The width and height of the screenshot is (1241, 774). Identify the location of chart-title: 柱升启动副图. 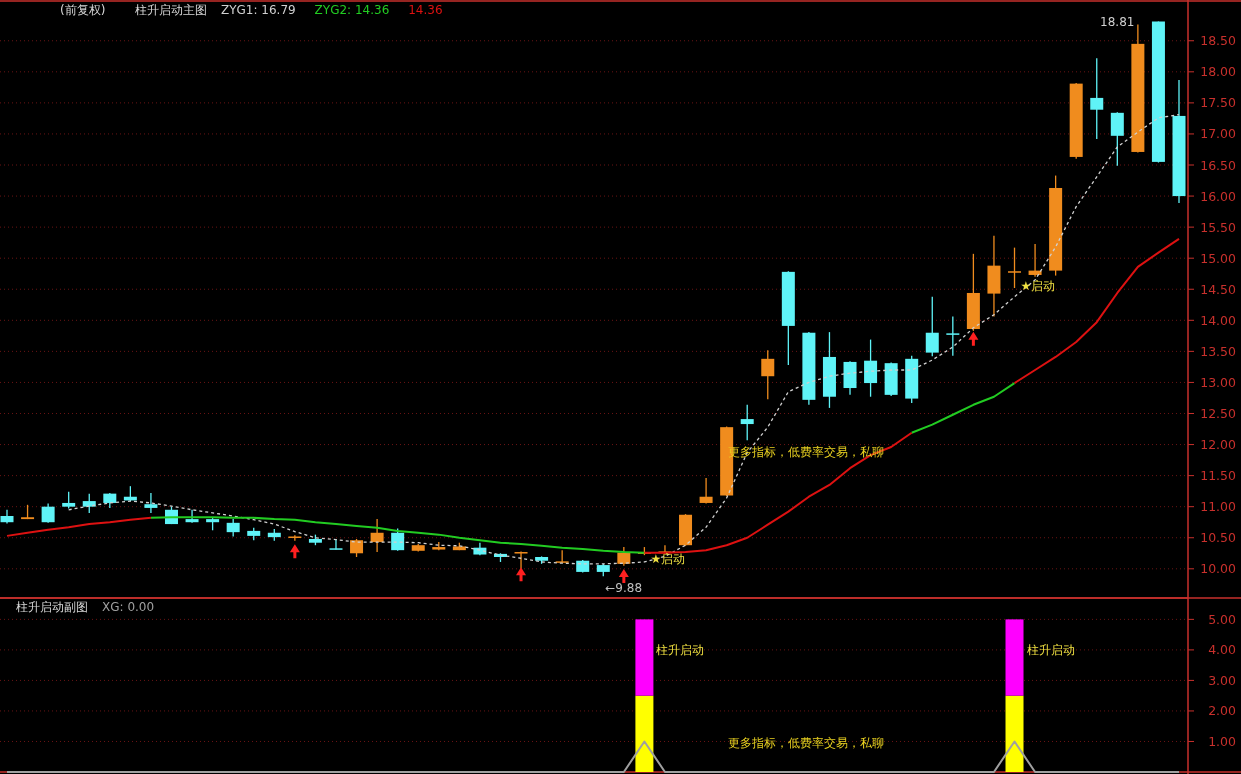
(52, 607).